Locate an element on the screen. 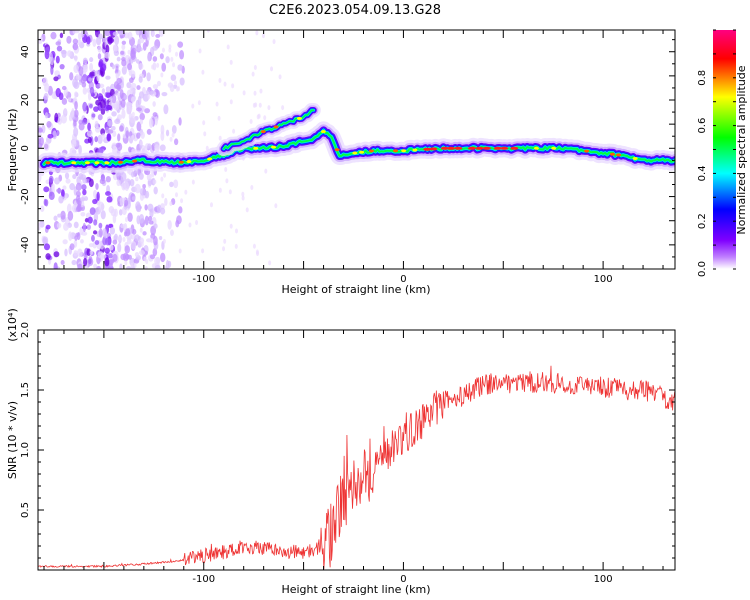 Image resolution: width=750 pixels, height=600 pixels. y-tick-label: 40 is located at coordinates (25, 51).